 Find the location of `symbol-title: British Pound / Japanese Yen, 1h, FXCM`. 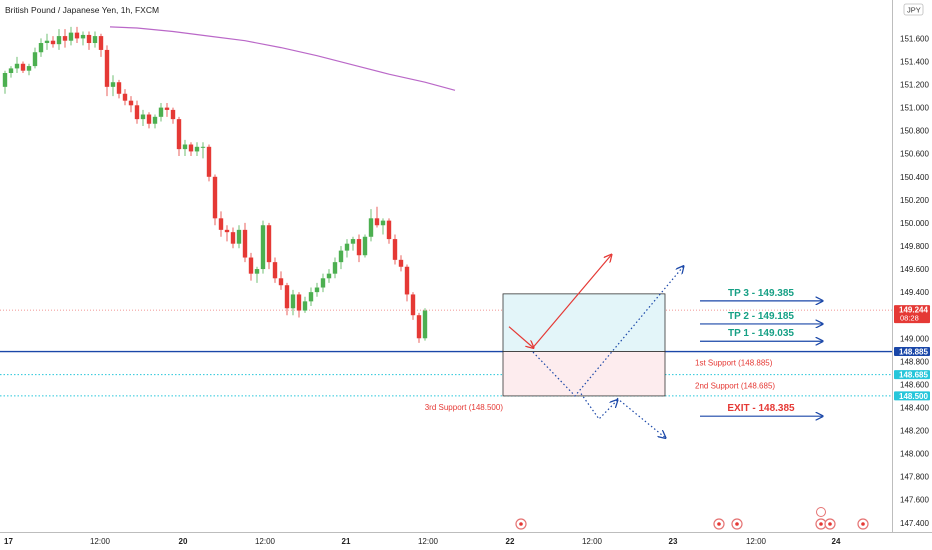

symbol-title: British Pound / Japanese Yen, 1h, FXCM is located at coordinates (82, 10).